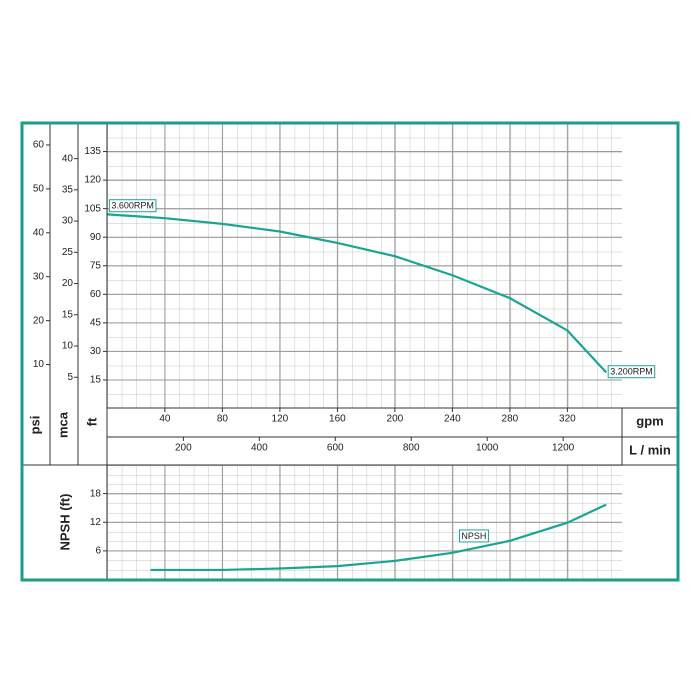 The width and height of the screenshot is (700, 700). What do you see at coordinates (98, 551) in the screenshot?
I see `y-tick-label: 6` at bounding box center [98, 551].